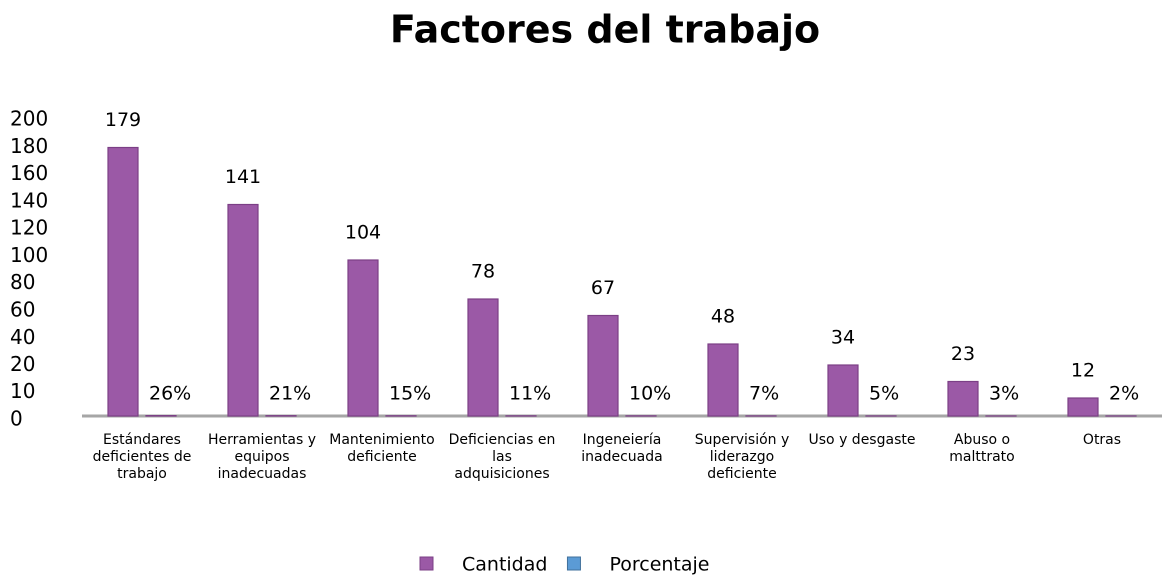 Image resolution: width=1171 pixels, height=580 pixels. What do you see at coordinates (29, 146) in the screenshot?
I see `y-tick-label: 180` at bounding box center [29, 146].